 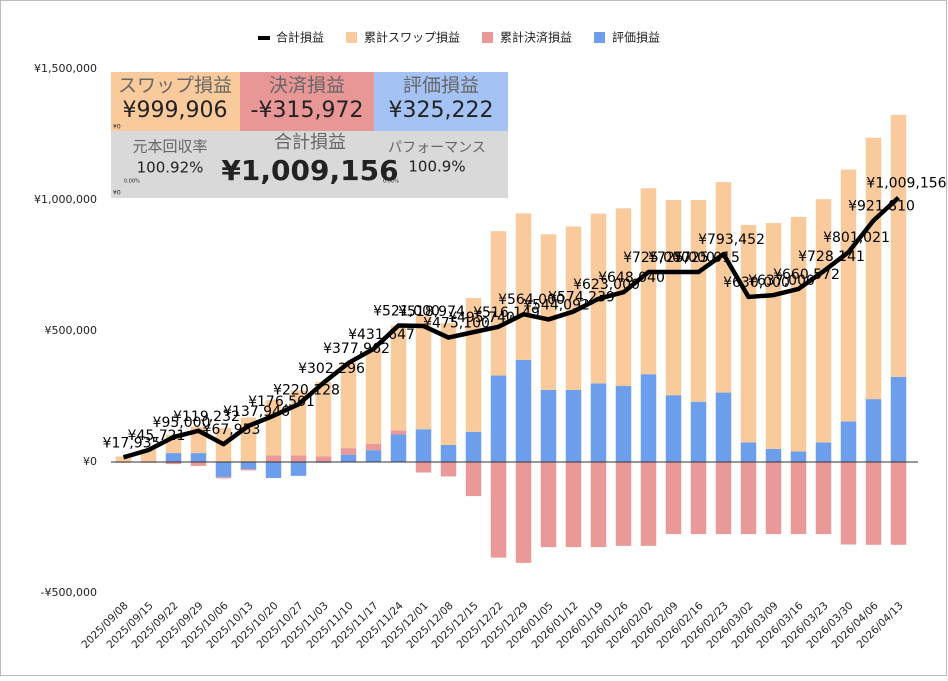 I want to click on legend-label: 合計損益, so click(x=300, y=37).